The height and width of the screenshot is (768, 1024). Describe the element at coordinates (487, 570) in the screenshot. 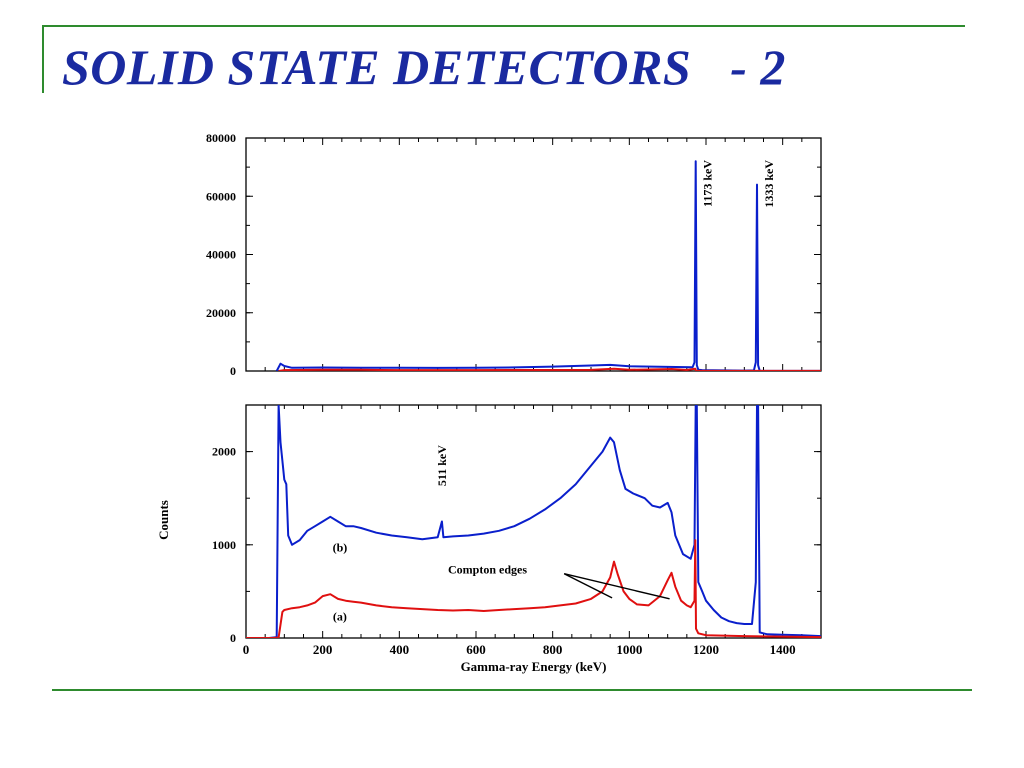

I see `compton-edges-label: Compton edges` at that location.